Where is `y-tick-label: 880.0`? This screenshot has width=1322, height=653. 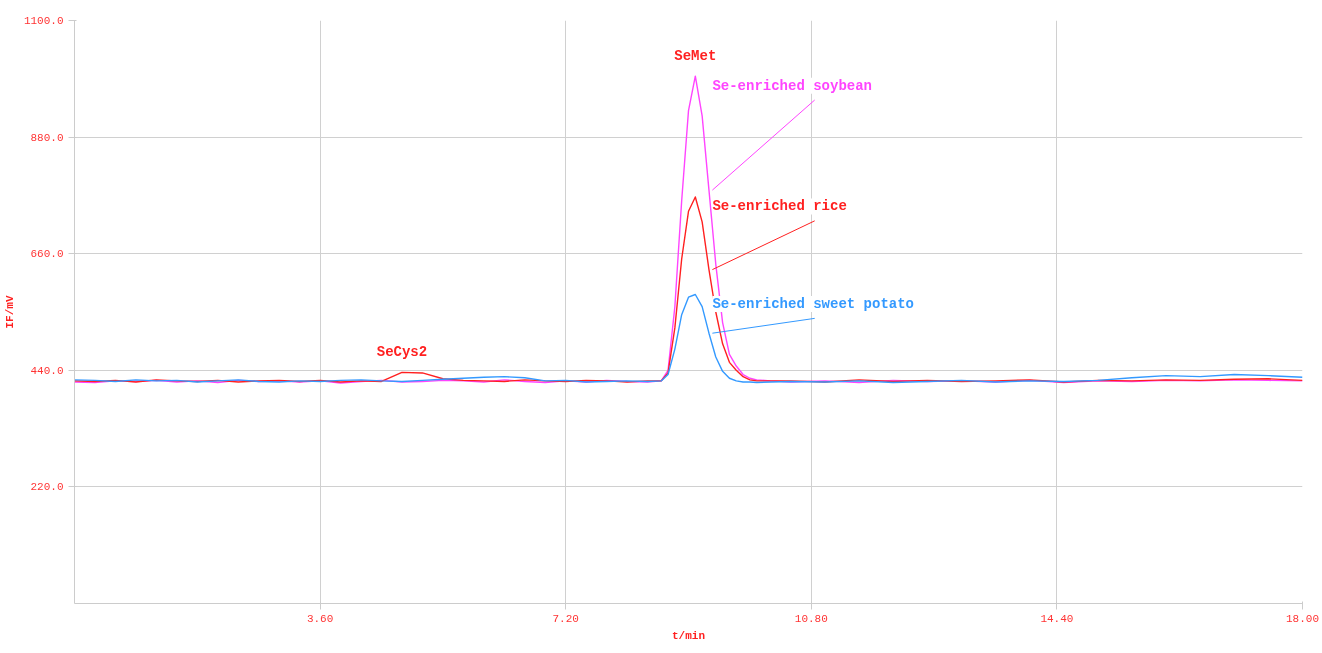 y-tick-label: 880.0 is located at coordinates (47, 137).